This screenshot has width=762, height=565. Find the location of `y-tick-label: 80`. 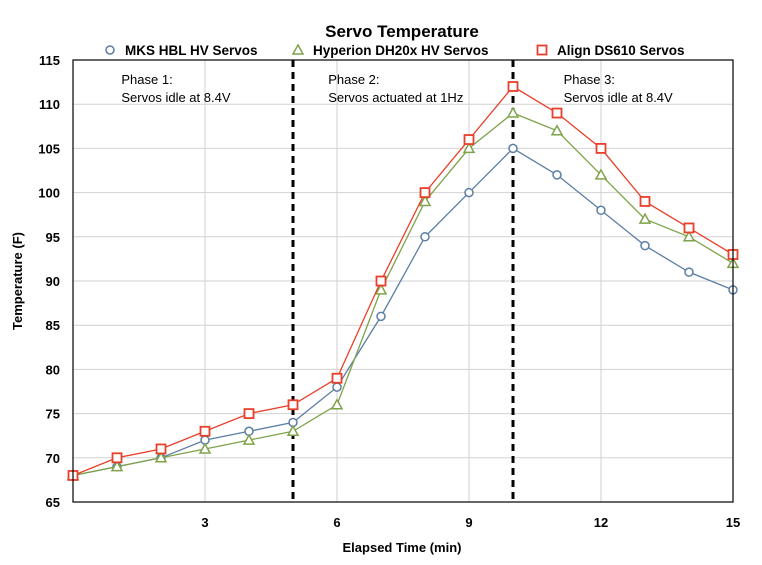

y-tick-label: 80 is located at coordinates (53, 369).